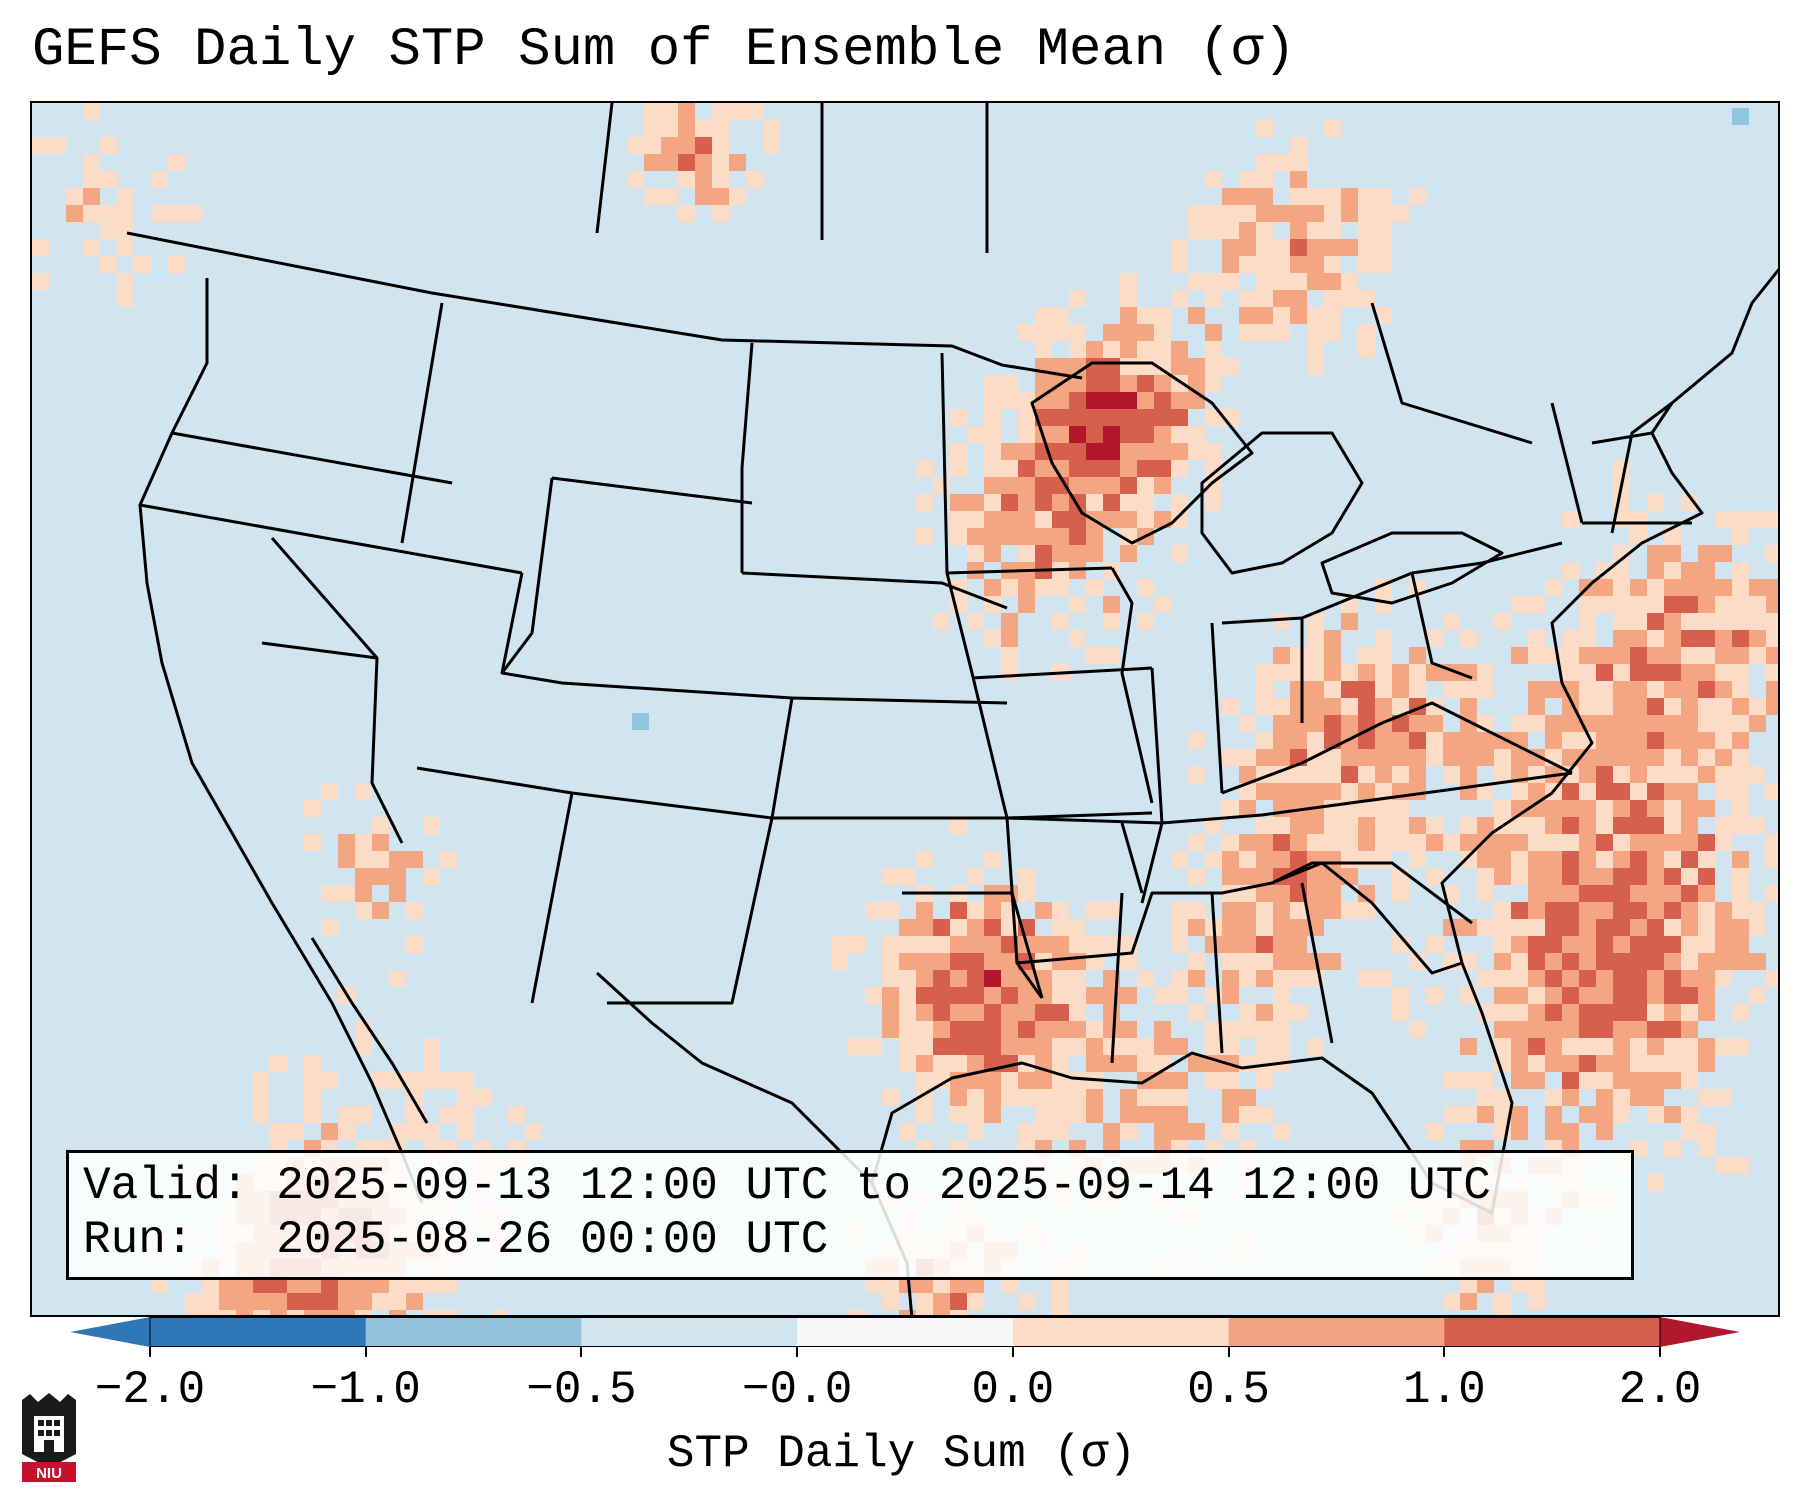  What do you see at coordinates (49, 1437) in the screenshot?
I see `niu-logo: NIU` at bounding box center [49, 1437].